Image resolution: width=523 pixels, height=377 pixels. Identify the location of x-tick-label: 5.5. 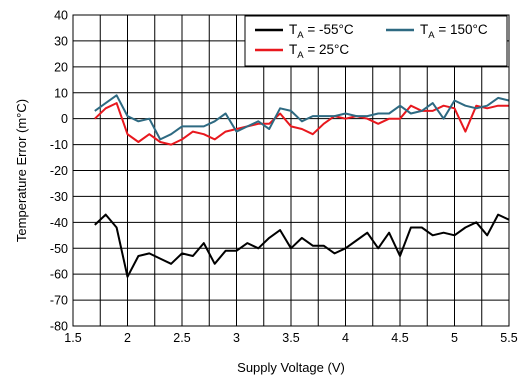
(508, 338).